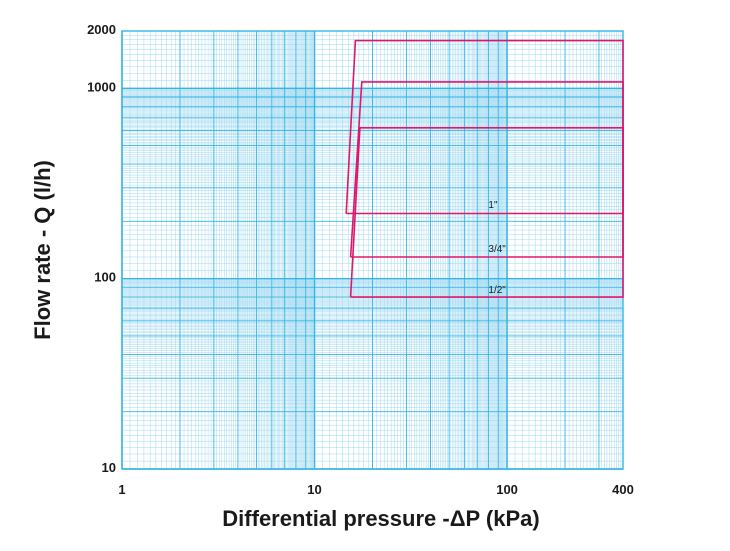 This screenshot has height=551, width=730. Describe the element at coordinates (497, 290) in the screenshot. I see `series-label-0: 1/2"` at that location.